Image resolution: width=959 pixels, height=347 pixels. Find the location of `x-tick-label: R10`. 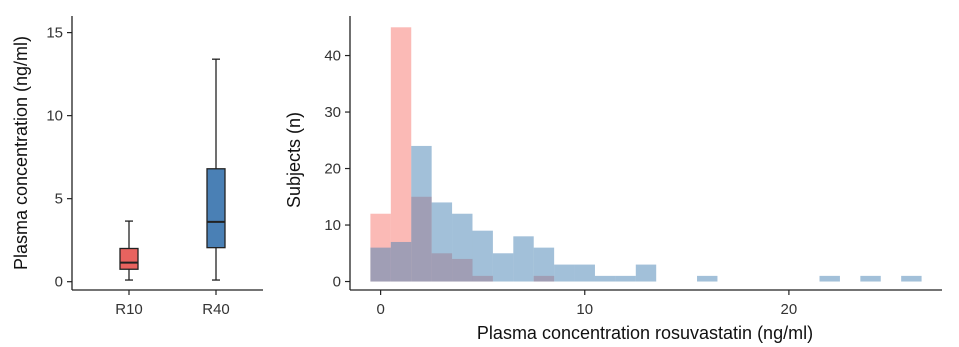

x-tick-label: R10 is located at coordinates (129, 309).